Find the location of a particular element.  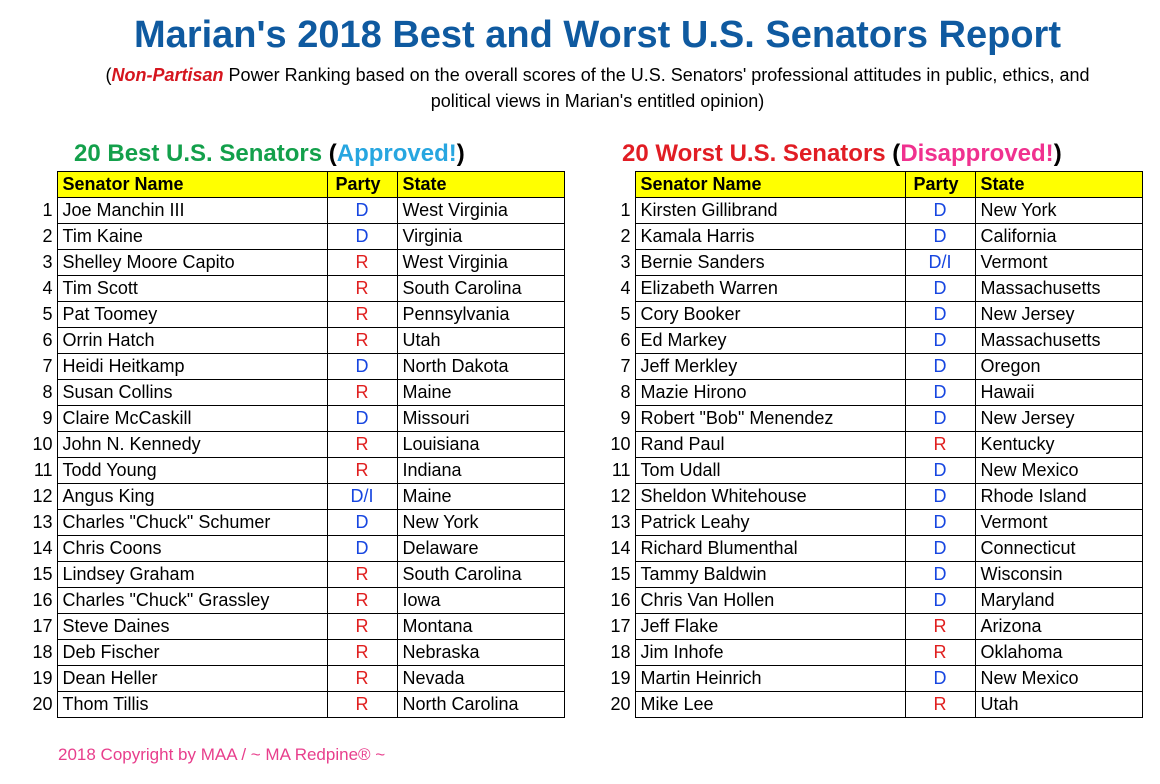

senator-name-cell: Kamala Harris is located at coordinates (770, 236).